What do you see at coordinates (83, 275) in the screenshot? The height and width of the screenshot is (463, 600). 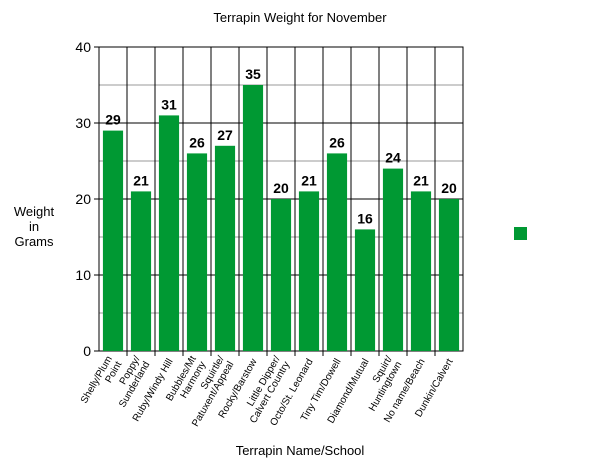 I see `y-tick-label: 10` at bounding box center [83, 275].